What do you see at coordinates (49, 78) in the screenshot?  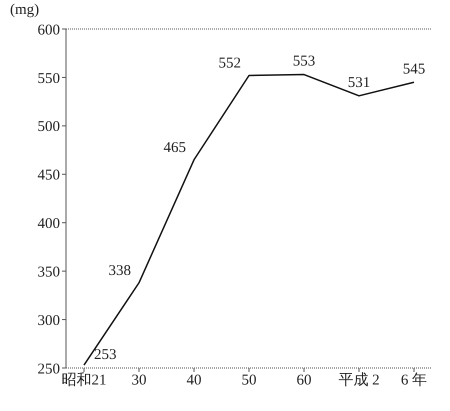 I see `y-tick-label: 550` at bounding box center [49, 78].